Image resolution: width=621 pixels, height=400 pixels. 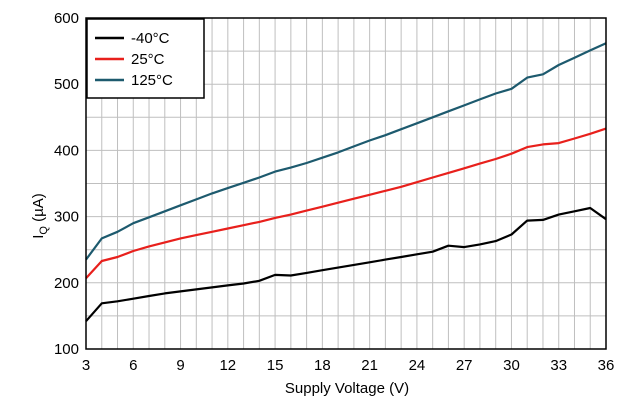 I want to click on x-tick-label: 24, so click(x=417, y=365).